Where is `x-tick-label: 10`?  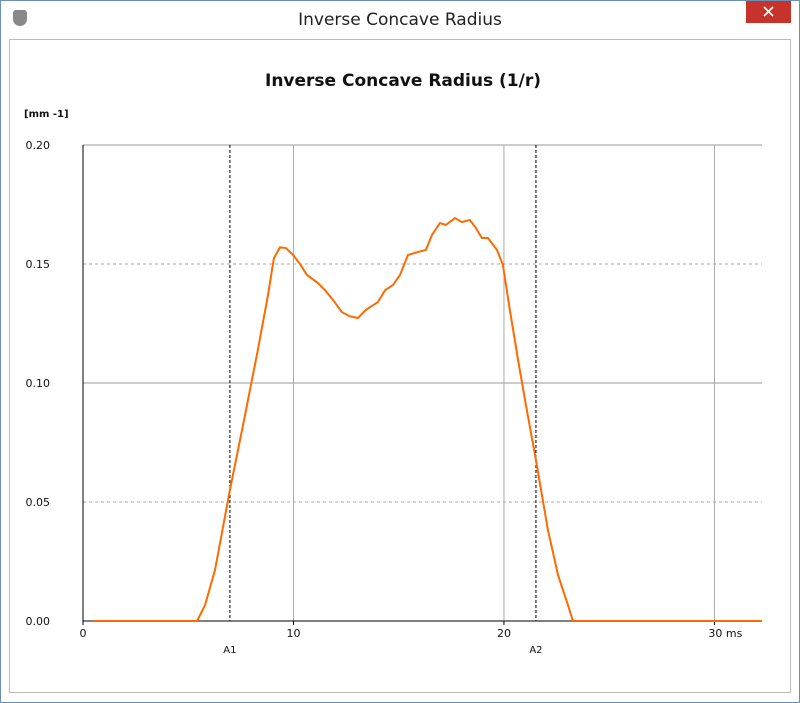
x-tick-label: 10 is located at coordinates (293, 633).